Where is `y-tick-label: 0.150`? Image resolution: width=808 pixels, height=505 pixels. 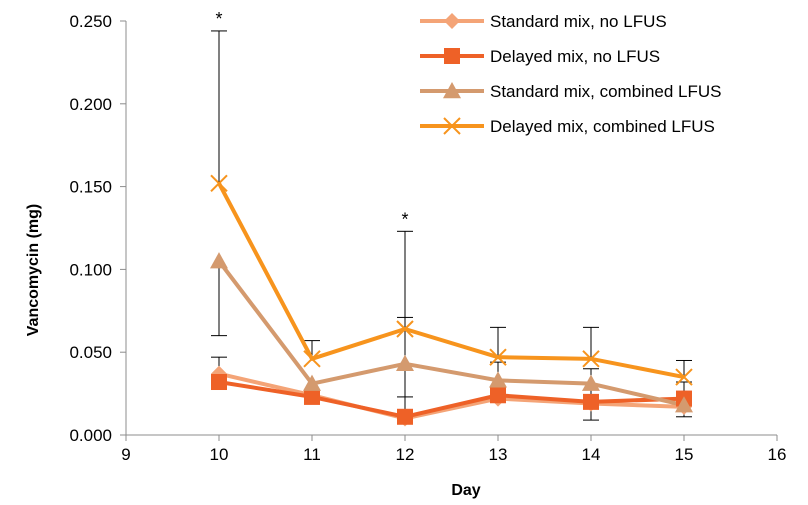
y-tick-label: 0.150 is located at coordinates (90, 187).